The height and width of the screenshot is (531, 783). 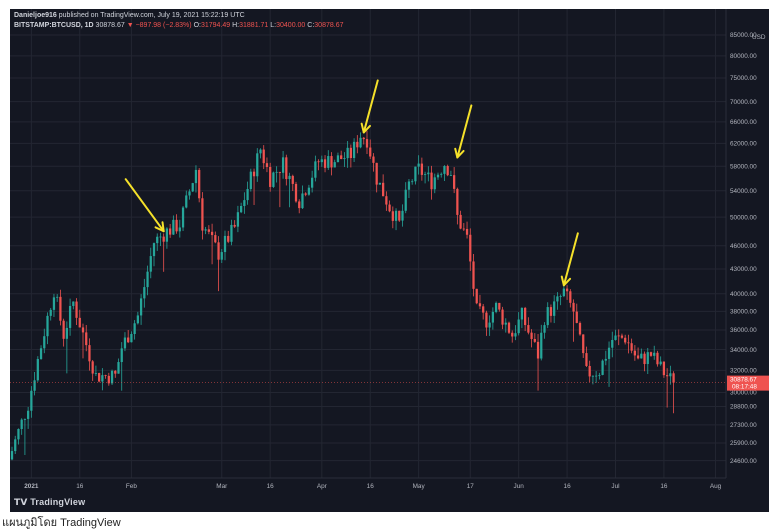 What do you see at coordinates (743, 294) in the screenshot?
I see `y-tick-label: 40000.00` at bounding box center [743, 294].